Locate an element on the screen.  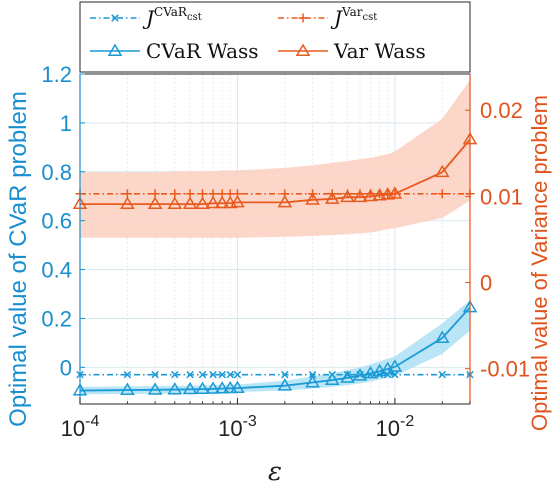
legend: JCVaRcst JVarcst CVaR Wass Var Wass is located at coordinates (275, 37).